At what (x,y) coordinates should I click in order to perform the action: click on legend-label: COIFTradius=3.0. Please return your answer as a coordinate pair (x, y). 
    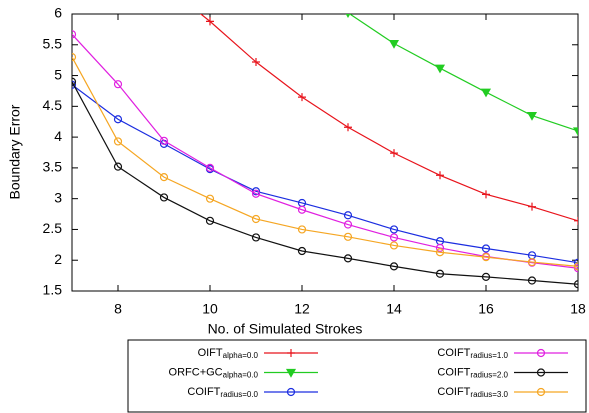
    Looking at the image, I should click on (472, 392).